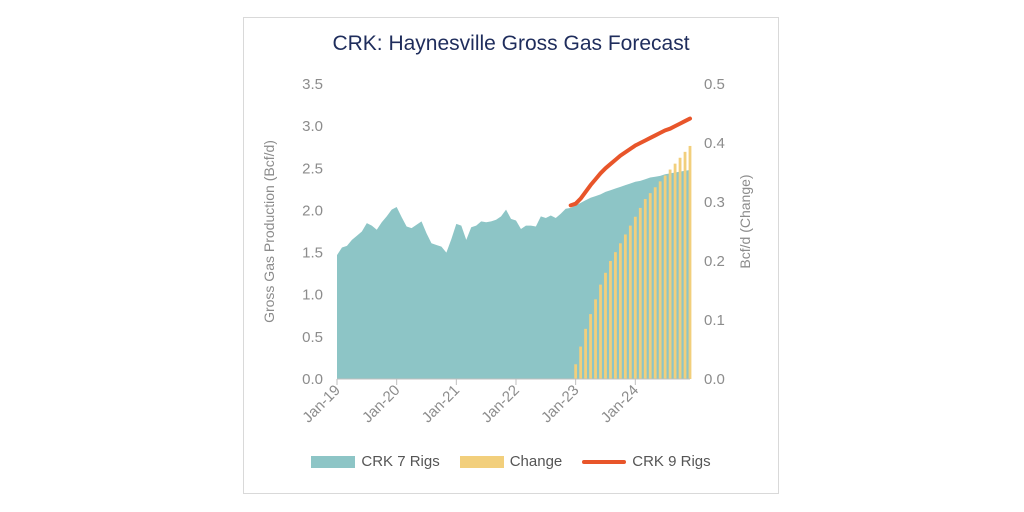 The height and width of the screenshot is (512, 1024). Describe the element at coordinates (604, 461) in the screenshot. I see `legend-swatch-line` at that location.